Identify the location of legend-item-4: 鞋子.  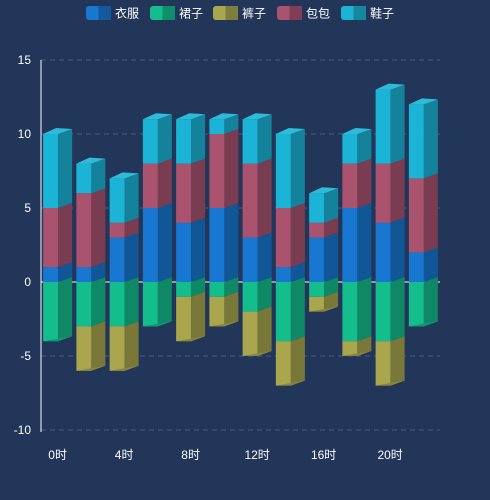
(367, 13).